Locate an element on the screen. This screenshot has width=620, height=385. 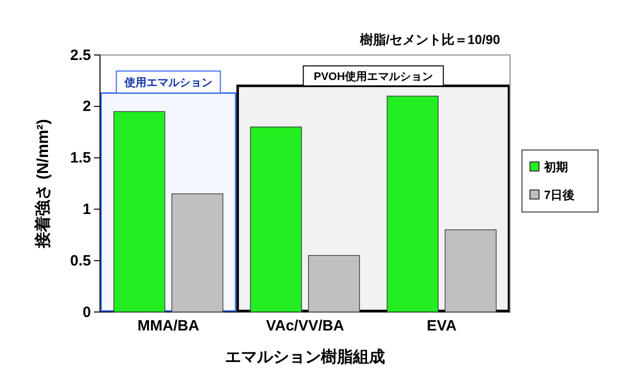
x-tick-label: VAc/VV/BA is located at coordinates (305, 326).